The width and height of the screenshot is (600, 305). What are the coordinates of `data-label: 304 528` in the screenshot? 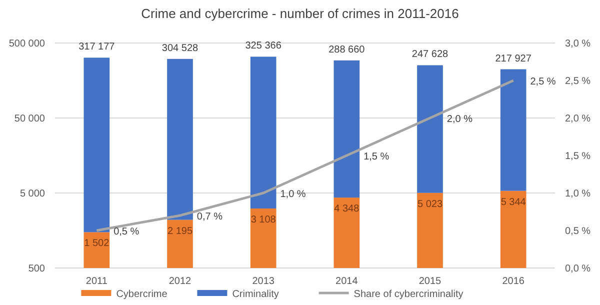 It's located at (180, 48).